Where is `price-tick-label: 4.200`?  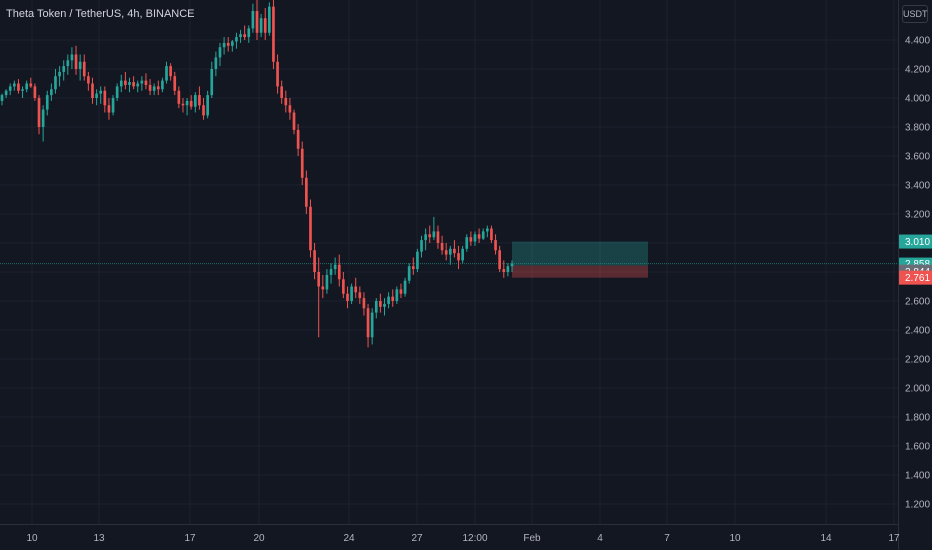
price-tick-label: 4.200 is located at coordinates (917, 70).